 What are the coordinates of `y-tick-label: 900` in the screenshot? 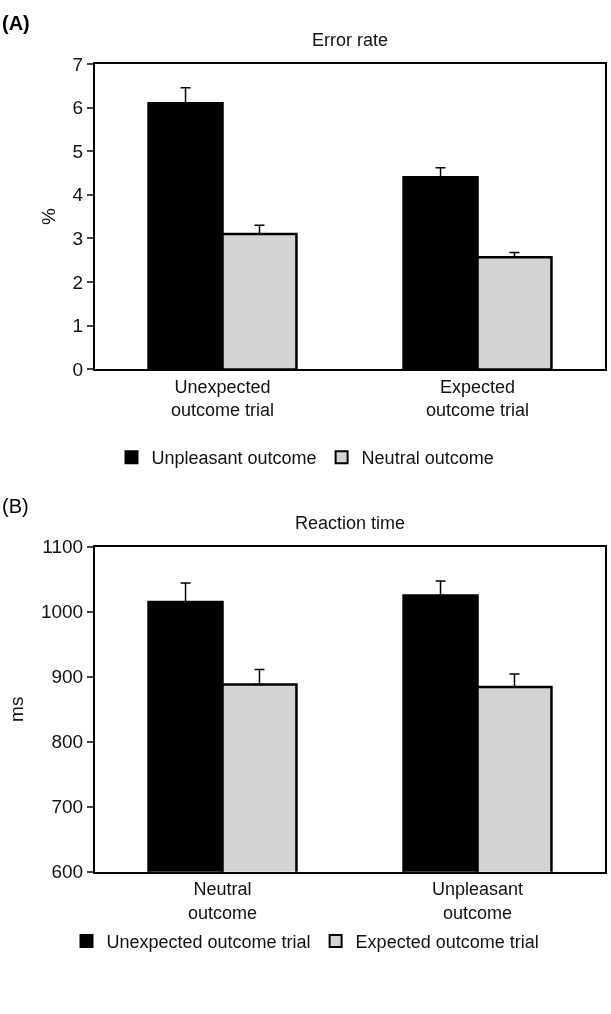 It's located at (67, 677).